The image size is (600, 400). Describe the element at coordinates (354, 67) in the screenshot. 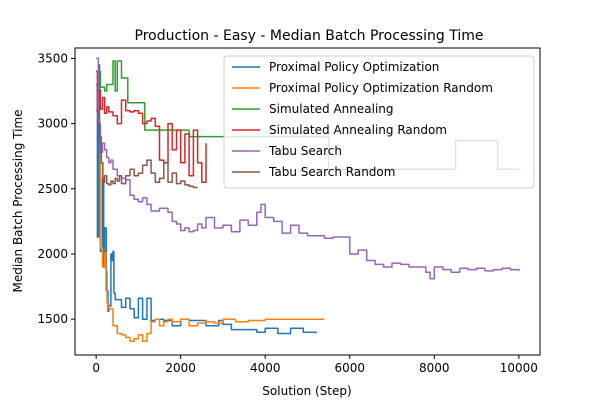

I see `legend-label-0: Proximal Policy Optimization` at that location.